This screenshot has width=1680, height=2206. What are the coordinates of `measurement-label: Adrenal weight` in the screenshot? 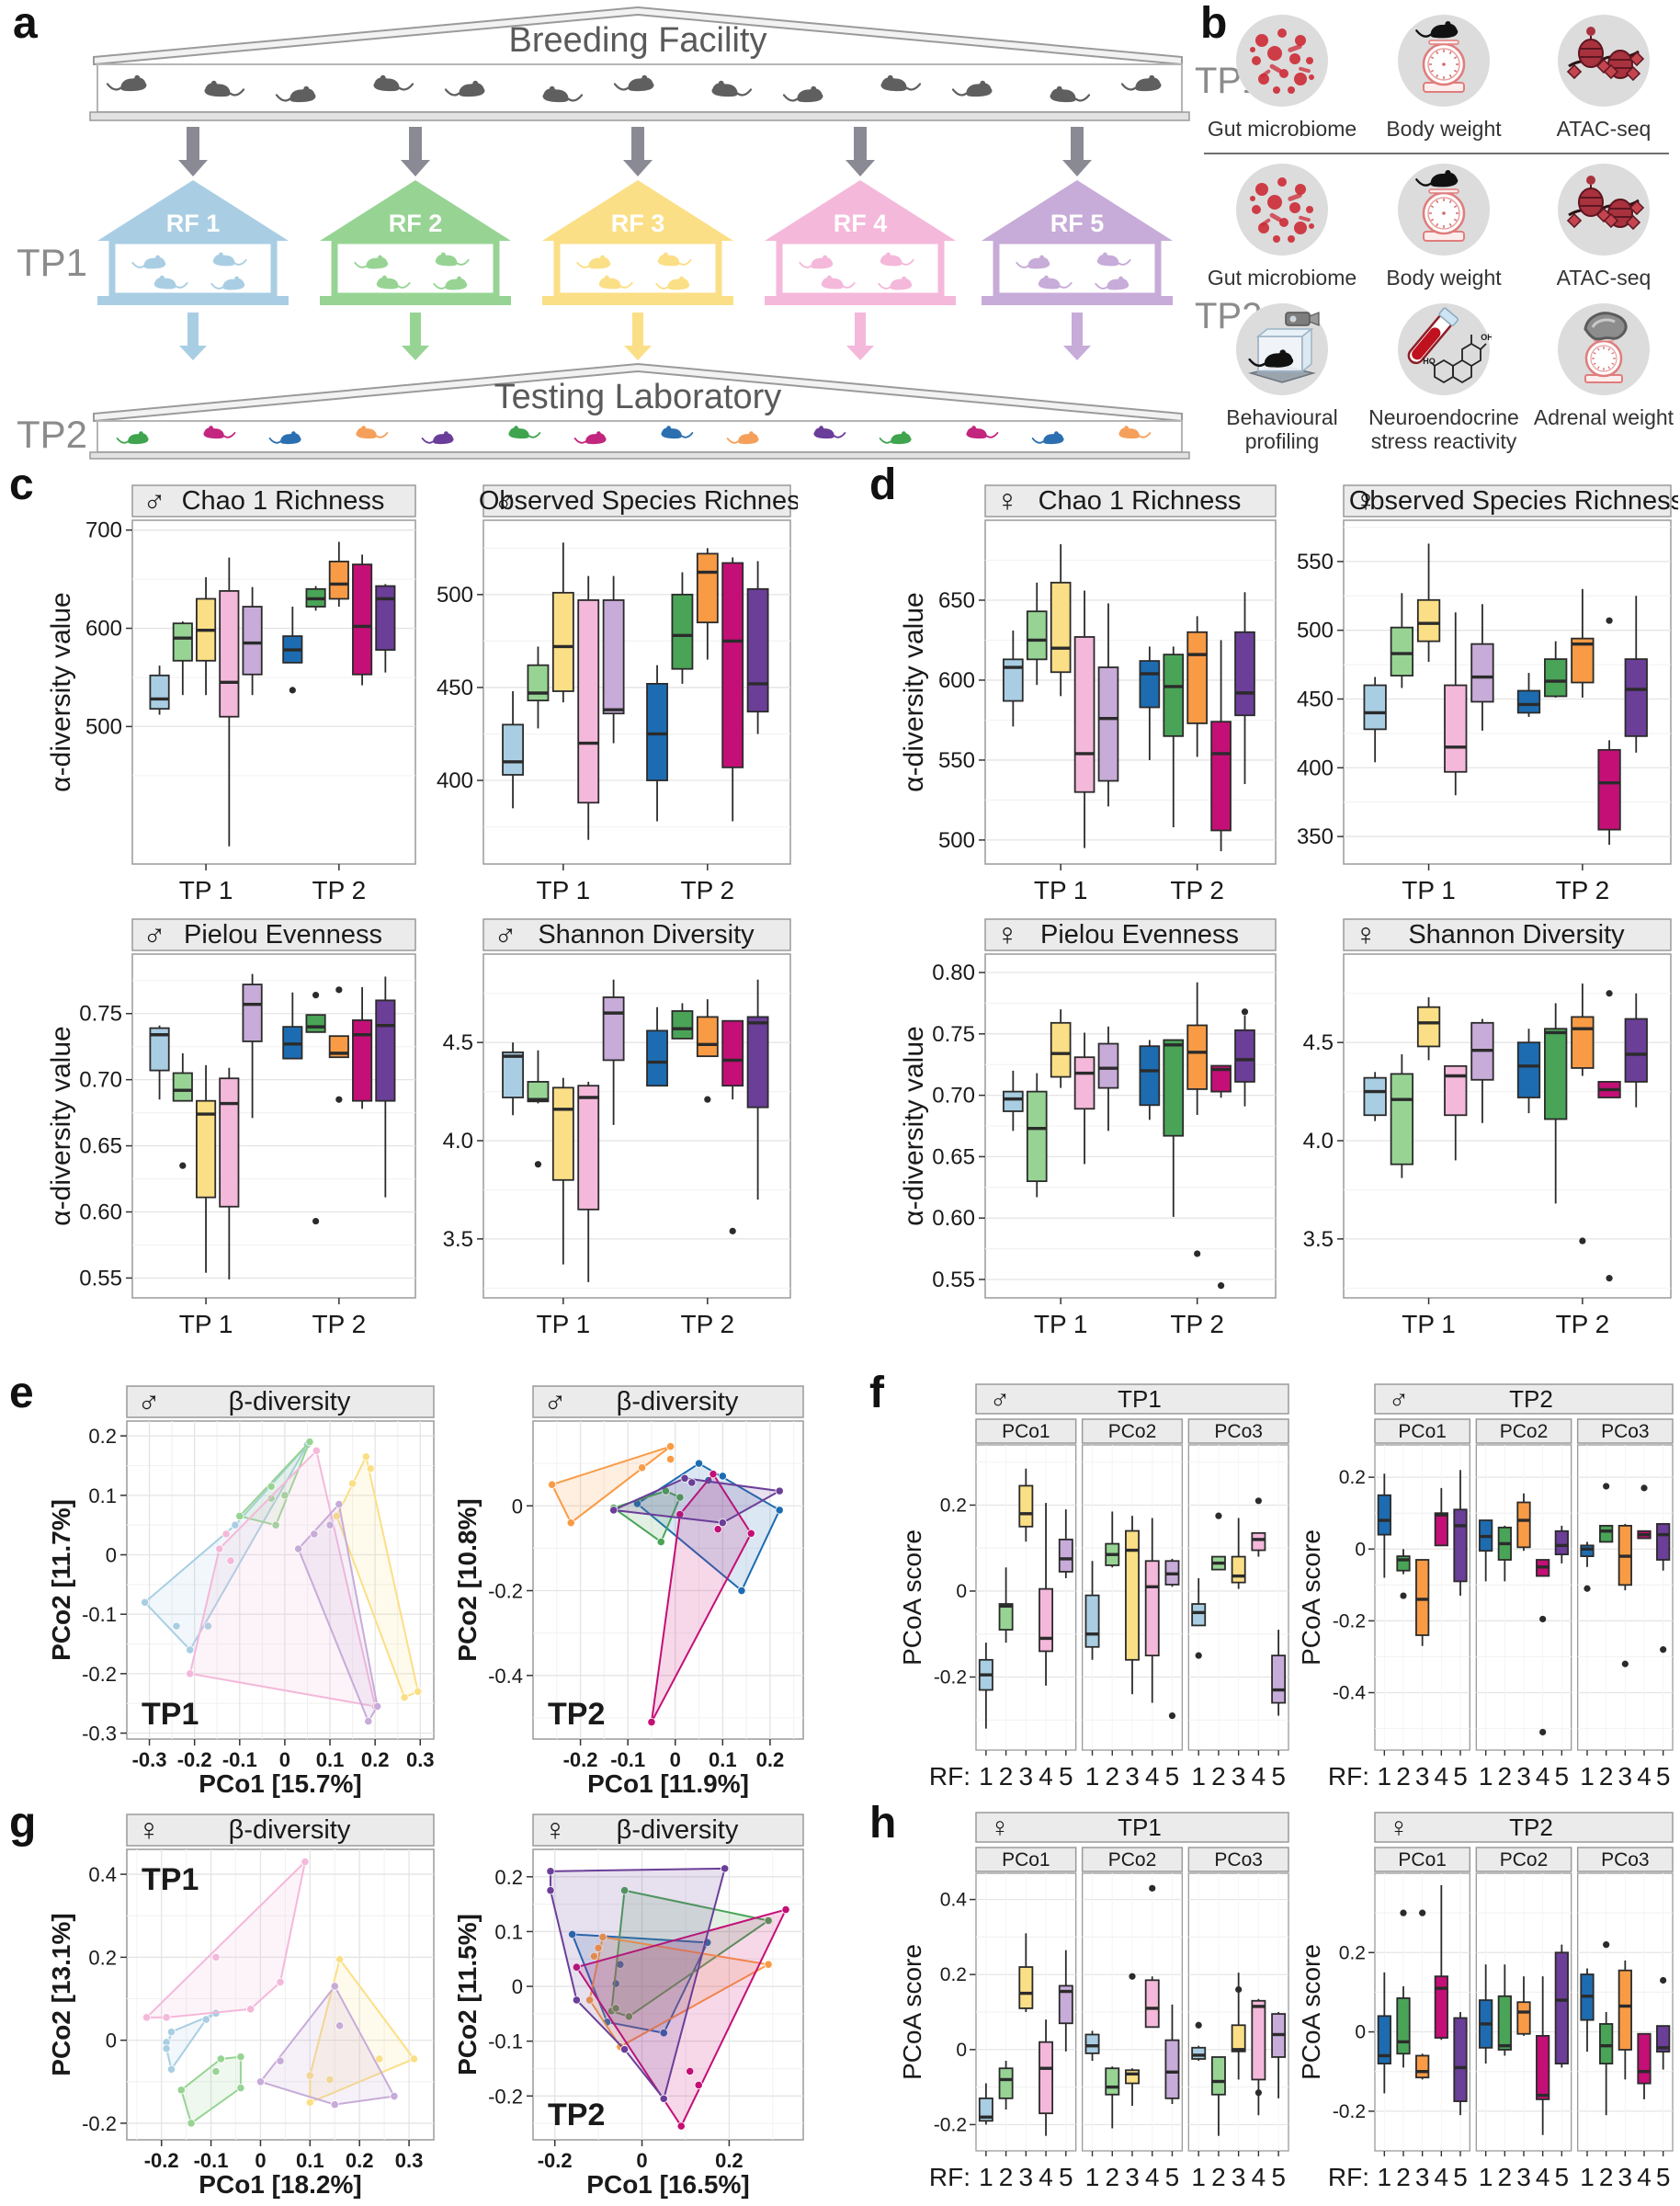 It's located at (1603, 417).